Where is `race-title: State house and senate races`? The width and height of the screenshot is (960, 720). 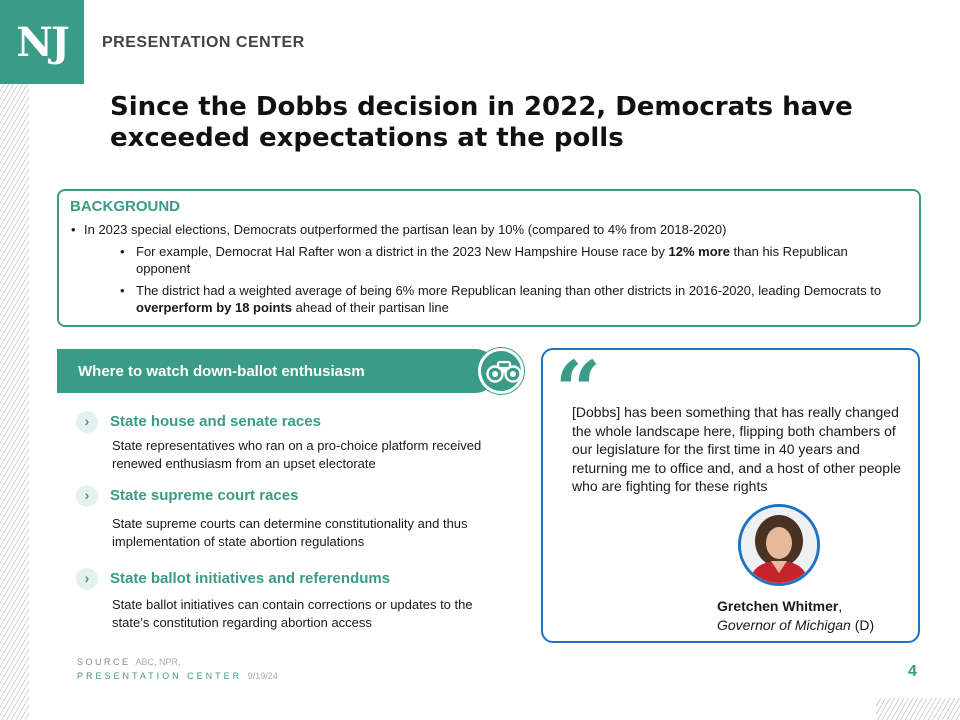
race-title: State house and senate races is located at coordinates (215, 421).